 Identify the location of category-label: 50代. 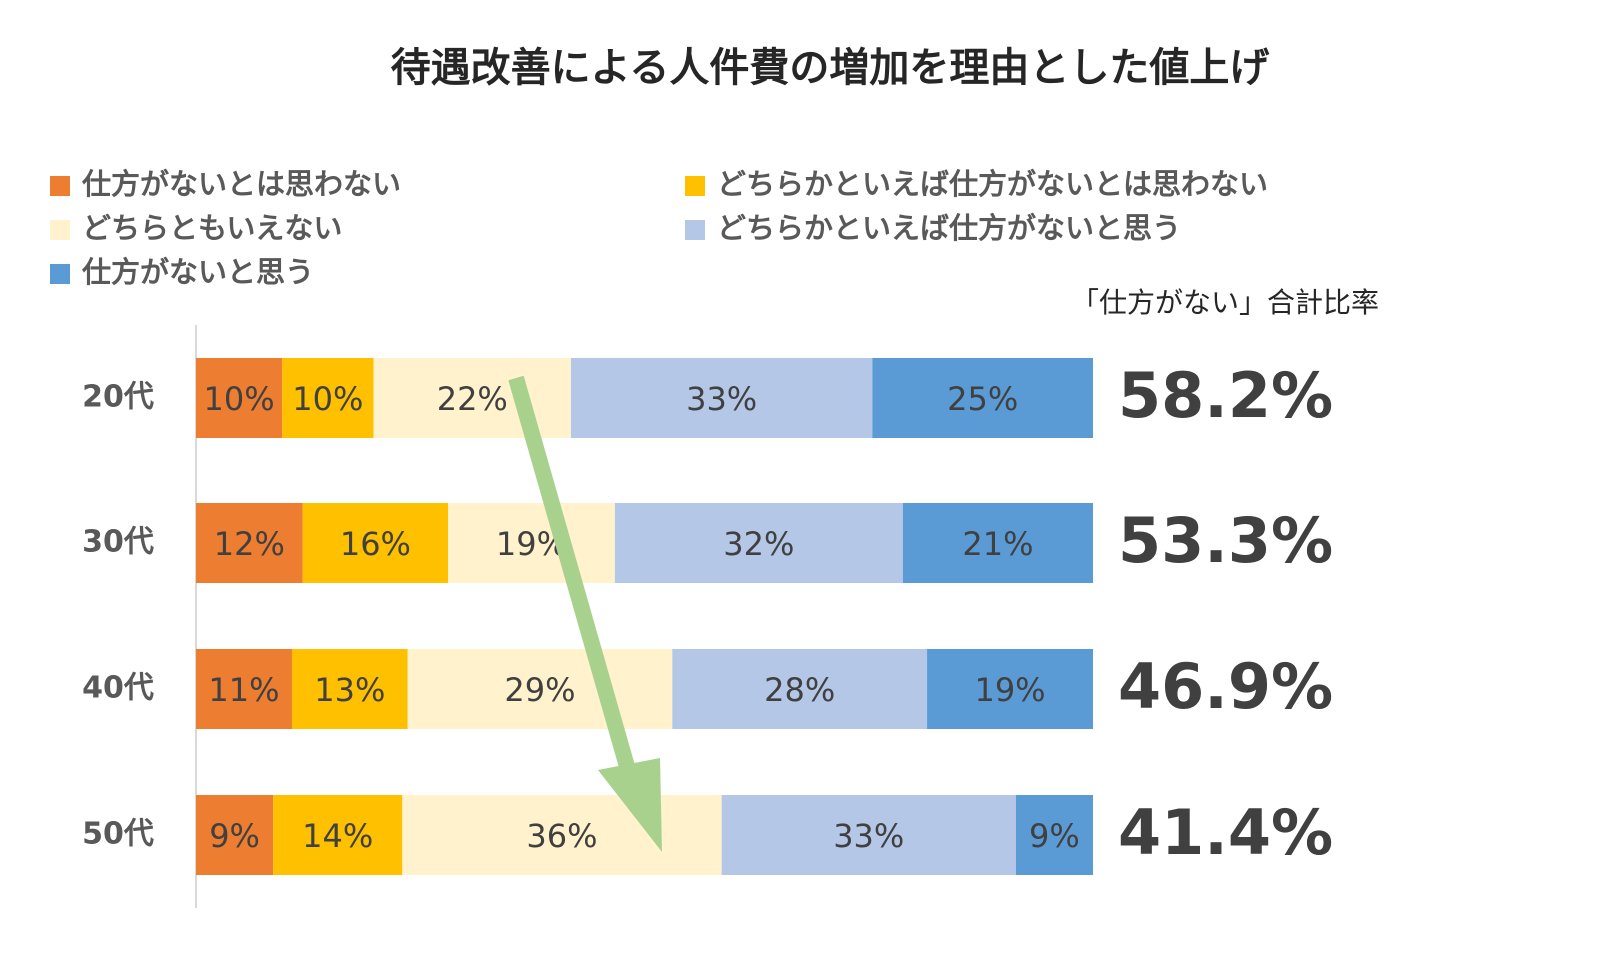
(118, 834).